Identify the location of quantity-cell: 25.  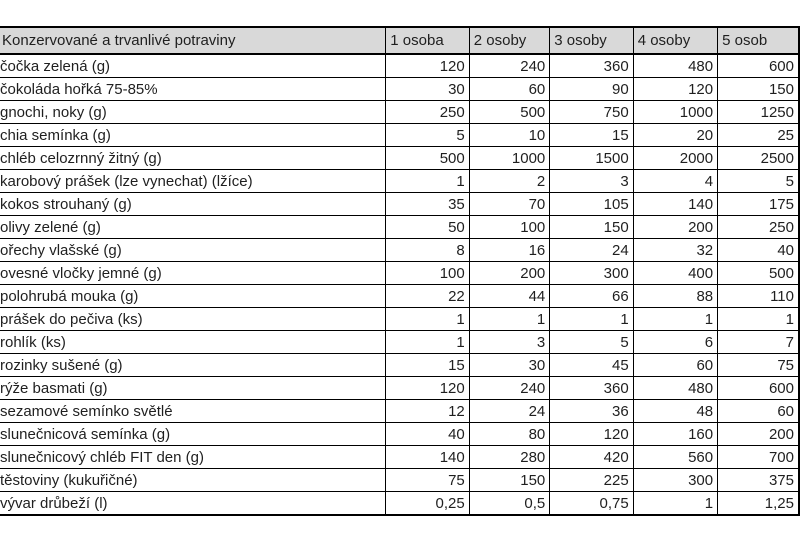
(758, 135).